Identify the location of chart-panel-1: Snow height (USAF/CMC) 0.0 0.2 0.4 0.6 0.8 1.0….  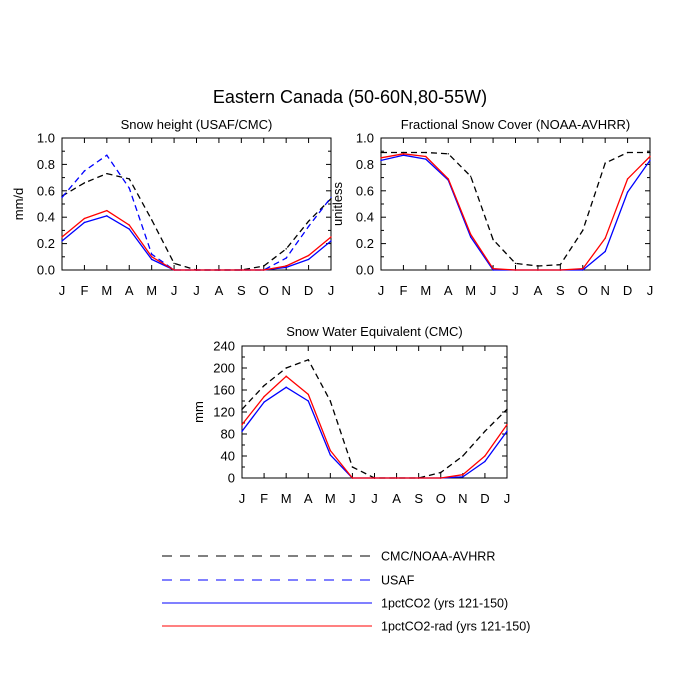
(172, 207).